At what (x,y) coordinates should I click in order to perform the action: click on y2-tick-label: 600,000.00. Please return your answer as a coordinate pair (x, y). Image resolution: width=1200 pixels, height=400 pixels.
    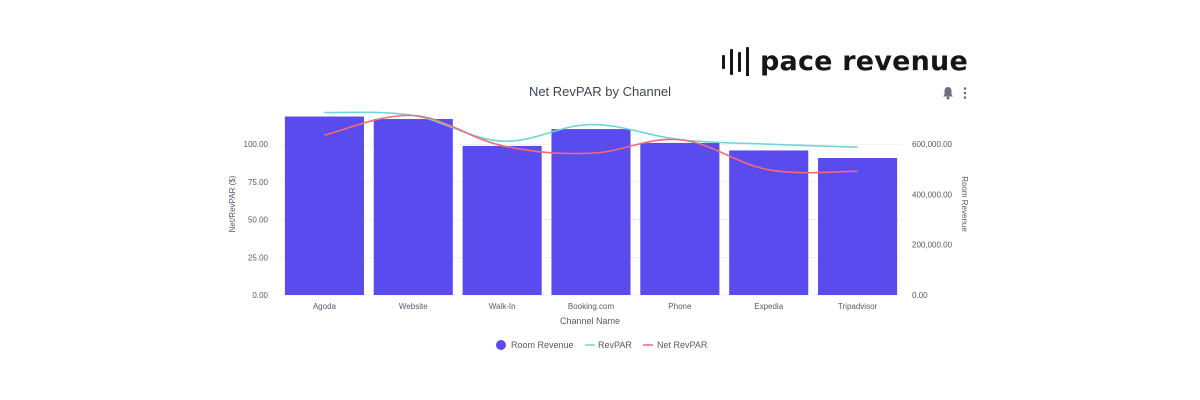
    Looking at the image, I should click on (932, 144).